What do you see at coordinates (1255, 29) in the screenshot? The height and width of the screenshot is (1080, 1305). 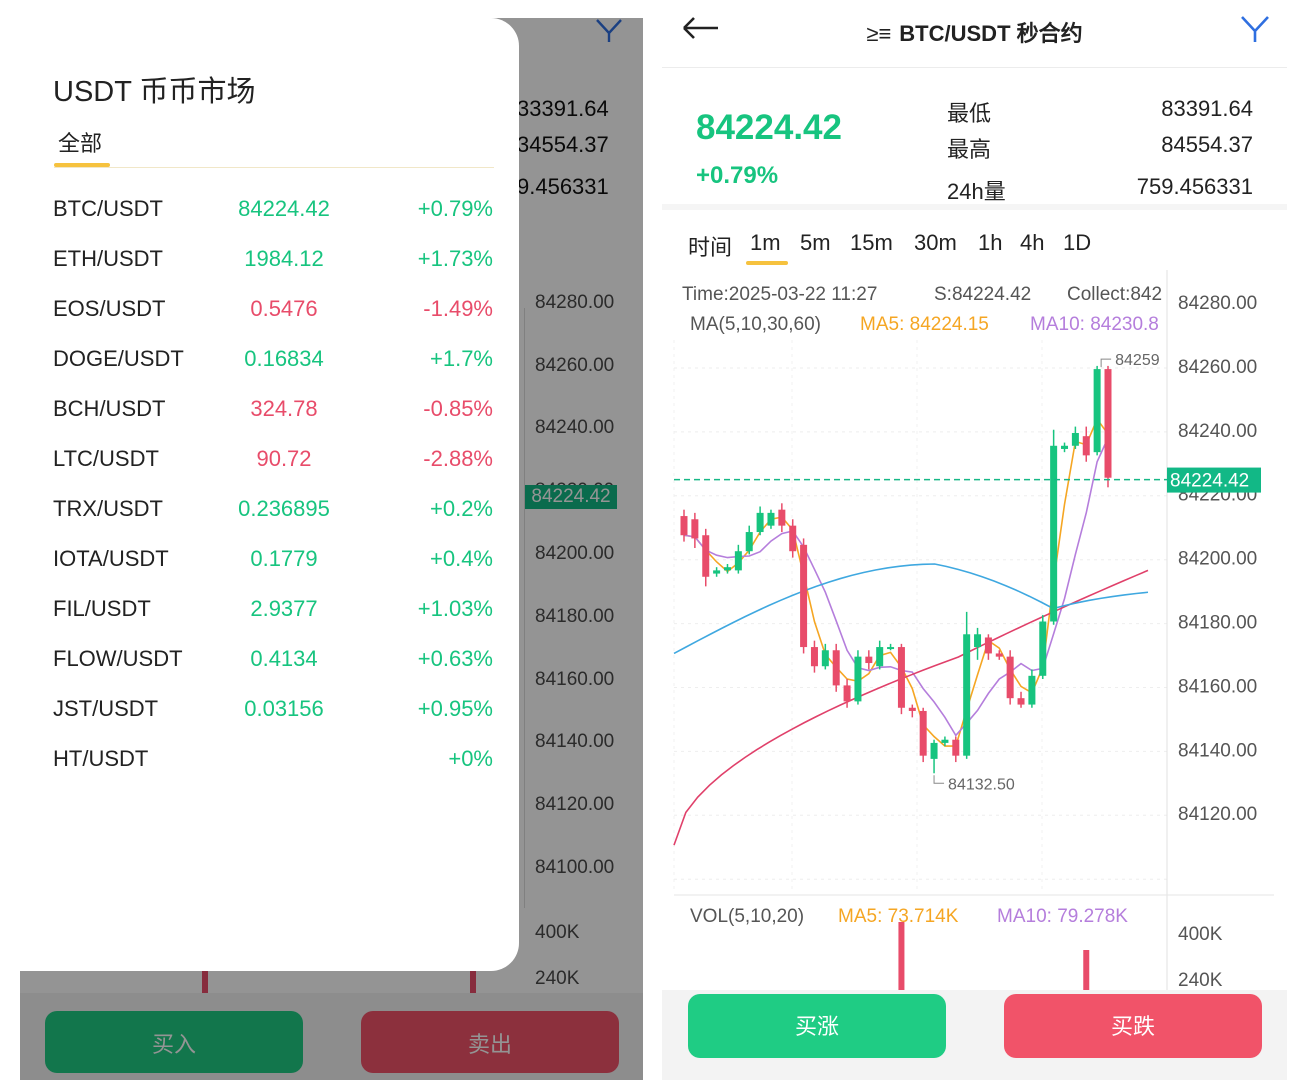 I see `filter-funnel-icon` at bounding box center [1255, 29].